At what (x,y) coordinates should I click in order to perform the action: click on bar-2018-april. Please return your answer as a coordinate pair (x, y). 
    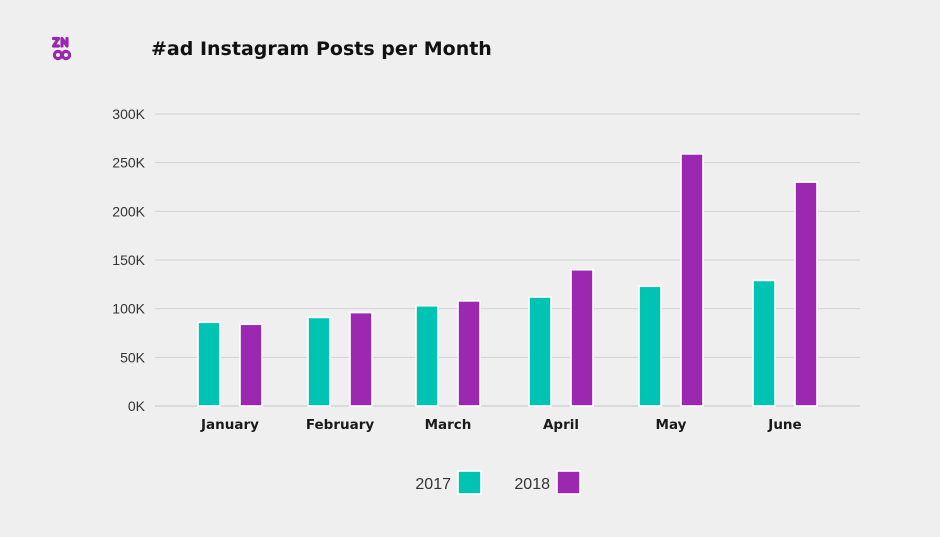
    Looking at the image, I should click on (582, 337).